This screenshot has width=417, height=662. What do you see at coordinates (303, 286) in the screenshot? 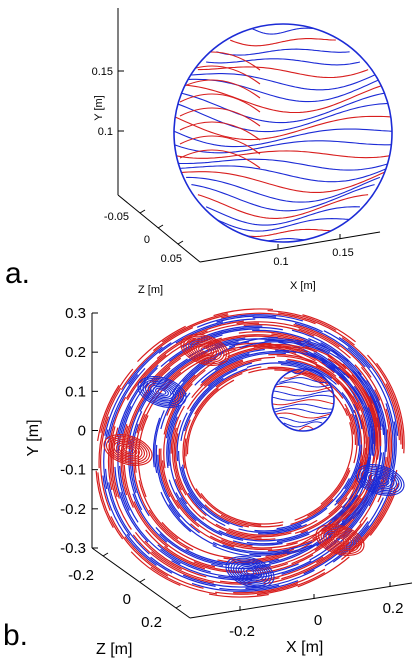
I see `x-axis-label-a: X [m]` at bounding box center [303, 286].